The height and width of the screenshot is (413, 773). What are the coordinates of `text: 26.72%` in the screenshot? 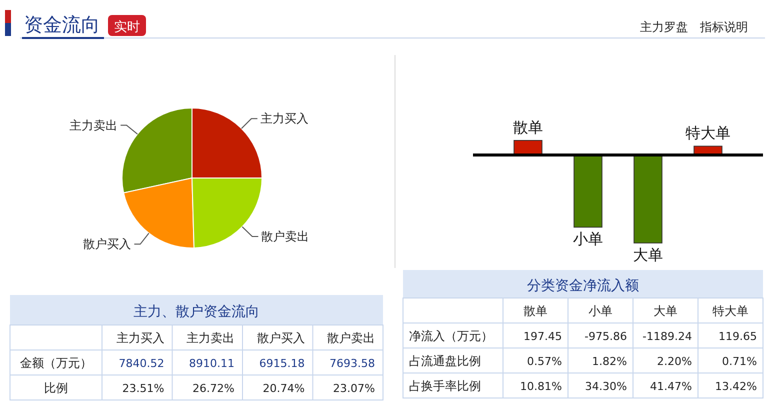 It's located at (213, 388).